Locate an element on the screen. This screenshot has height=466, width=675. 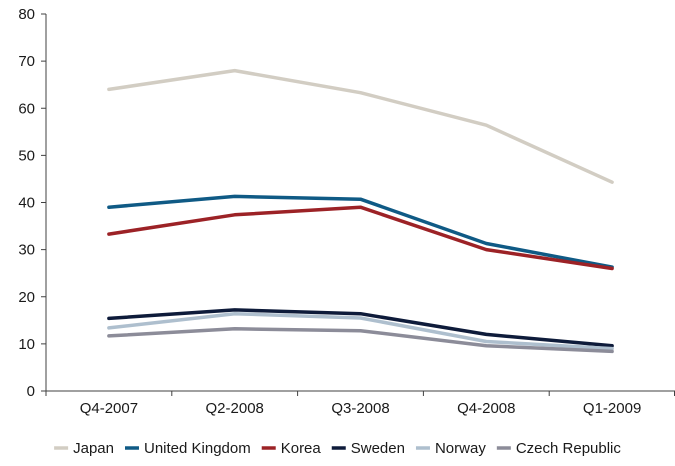
y-tick-label: 80 is located at coordinates (26, 14).